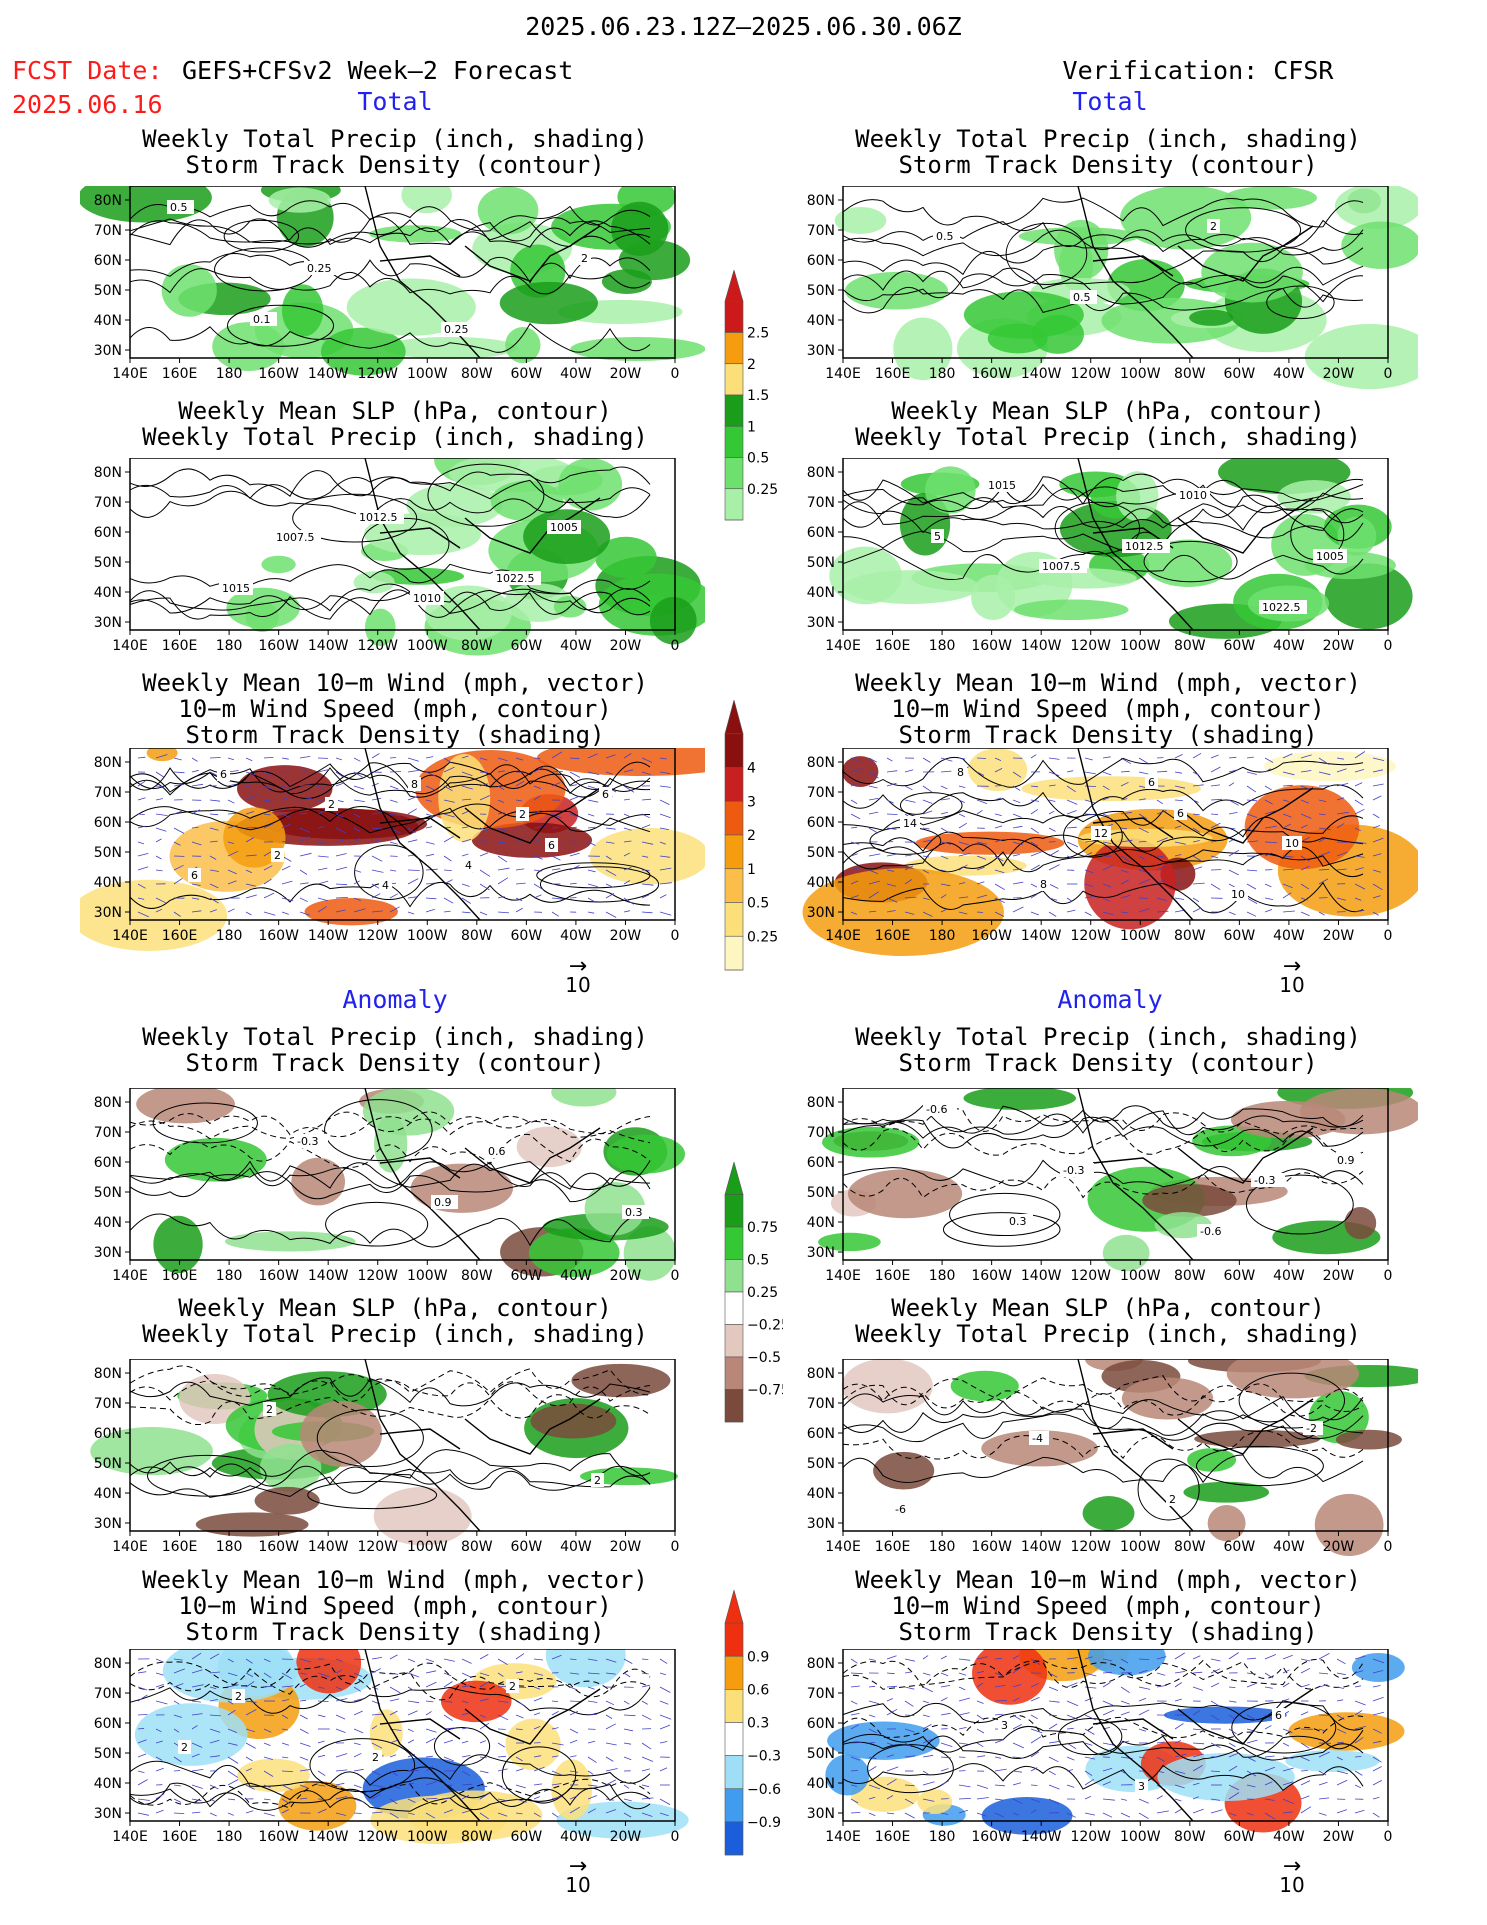 This screenshot has width=1487, height=1925. Describe the element at coordinates (328, 374) in the screenshot. I see `lon-tick-label: 140W` at that location.